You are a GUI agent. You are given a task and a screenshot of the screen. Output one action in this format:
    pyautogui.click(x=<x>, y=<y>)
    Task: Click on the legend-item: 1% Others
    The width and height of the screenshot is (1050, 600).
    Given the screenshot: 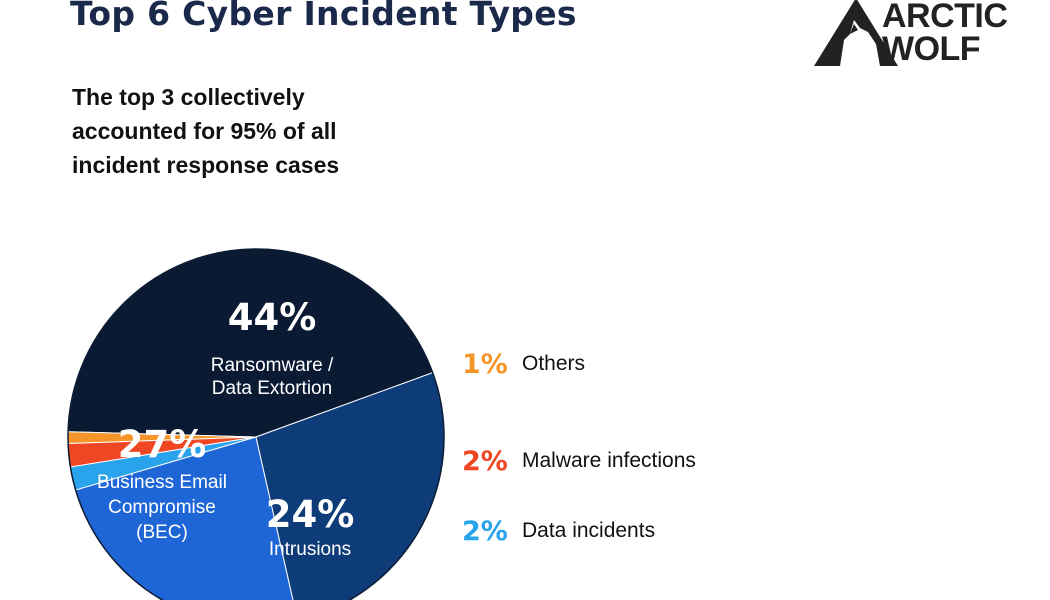 What is the action you would take?
    pyautogui.click(x=523, y=364)
    